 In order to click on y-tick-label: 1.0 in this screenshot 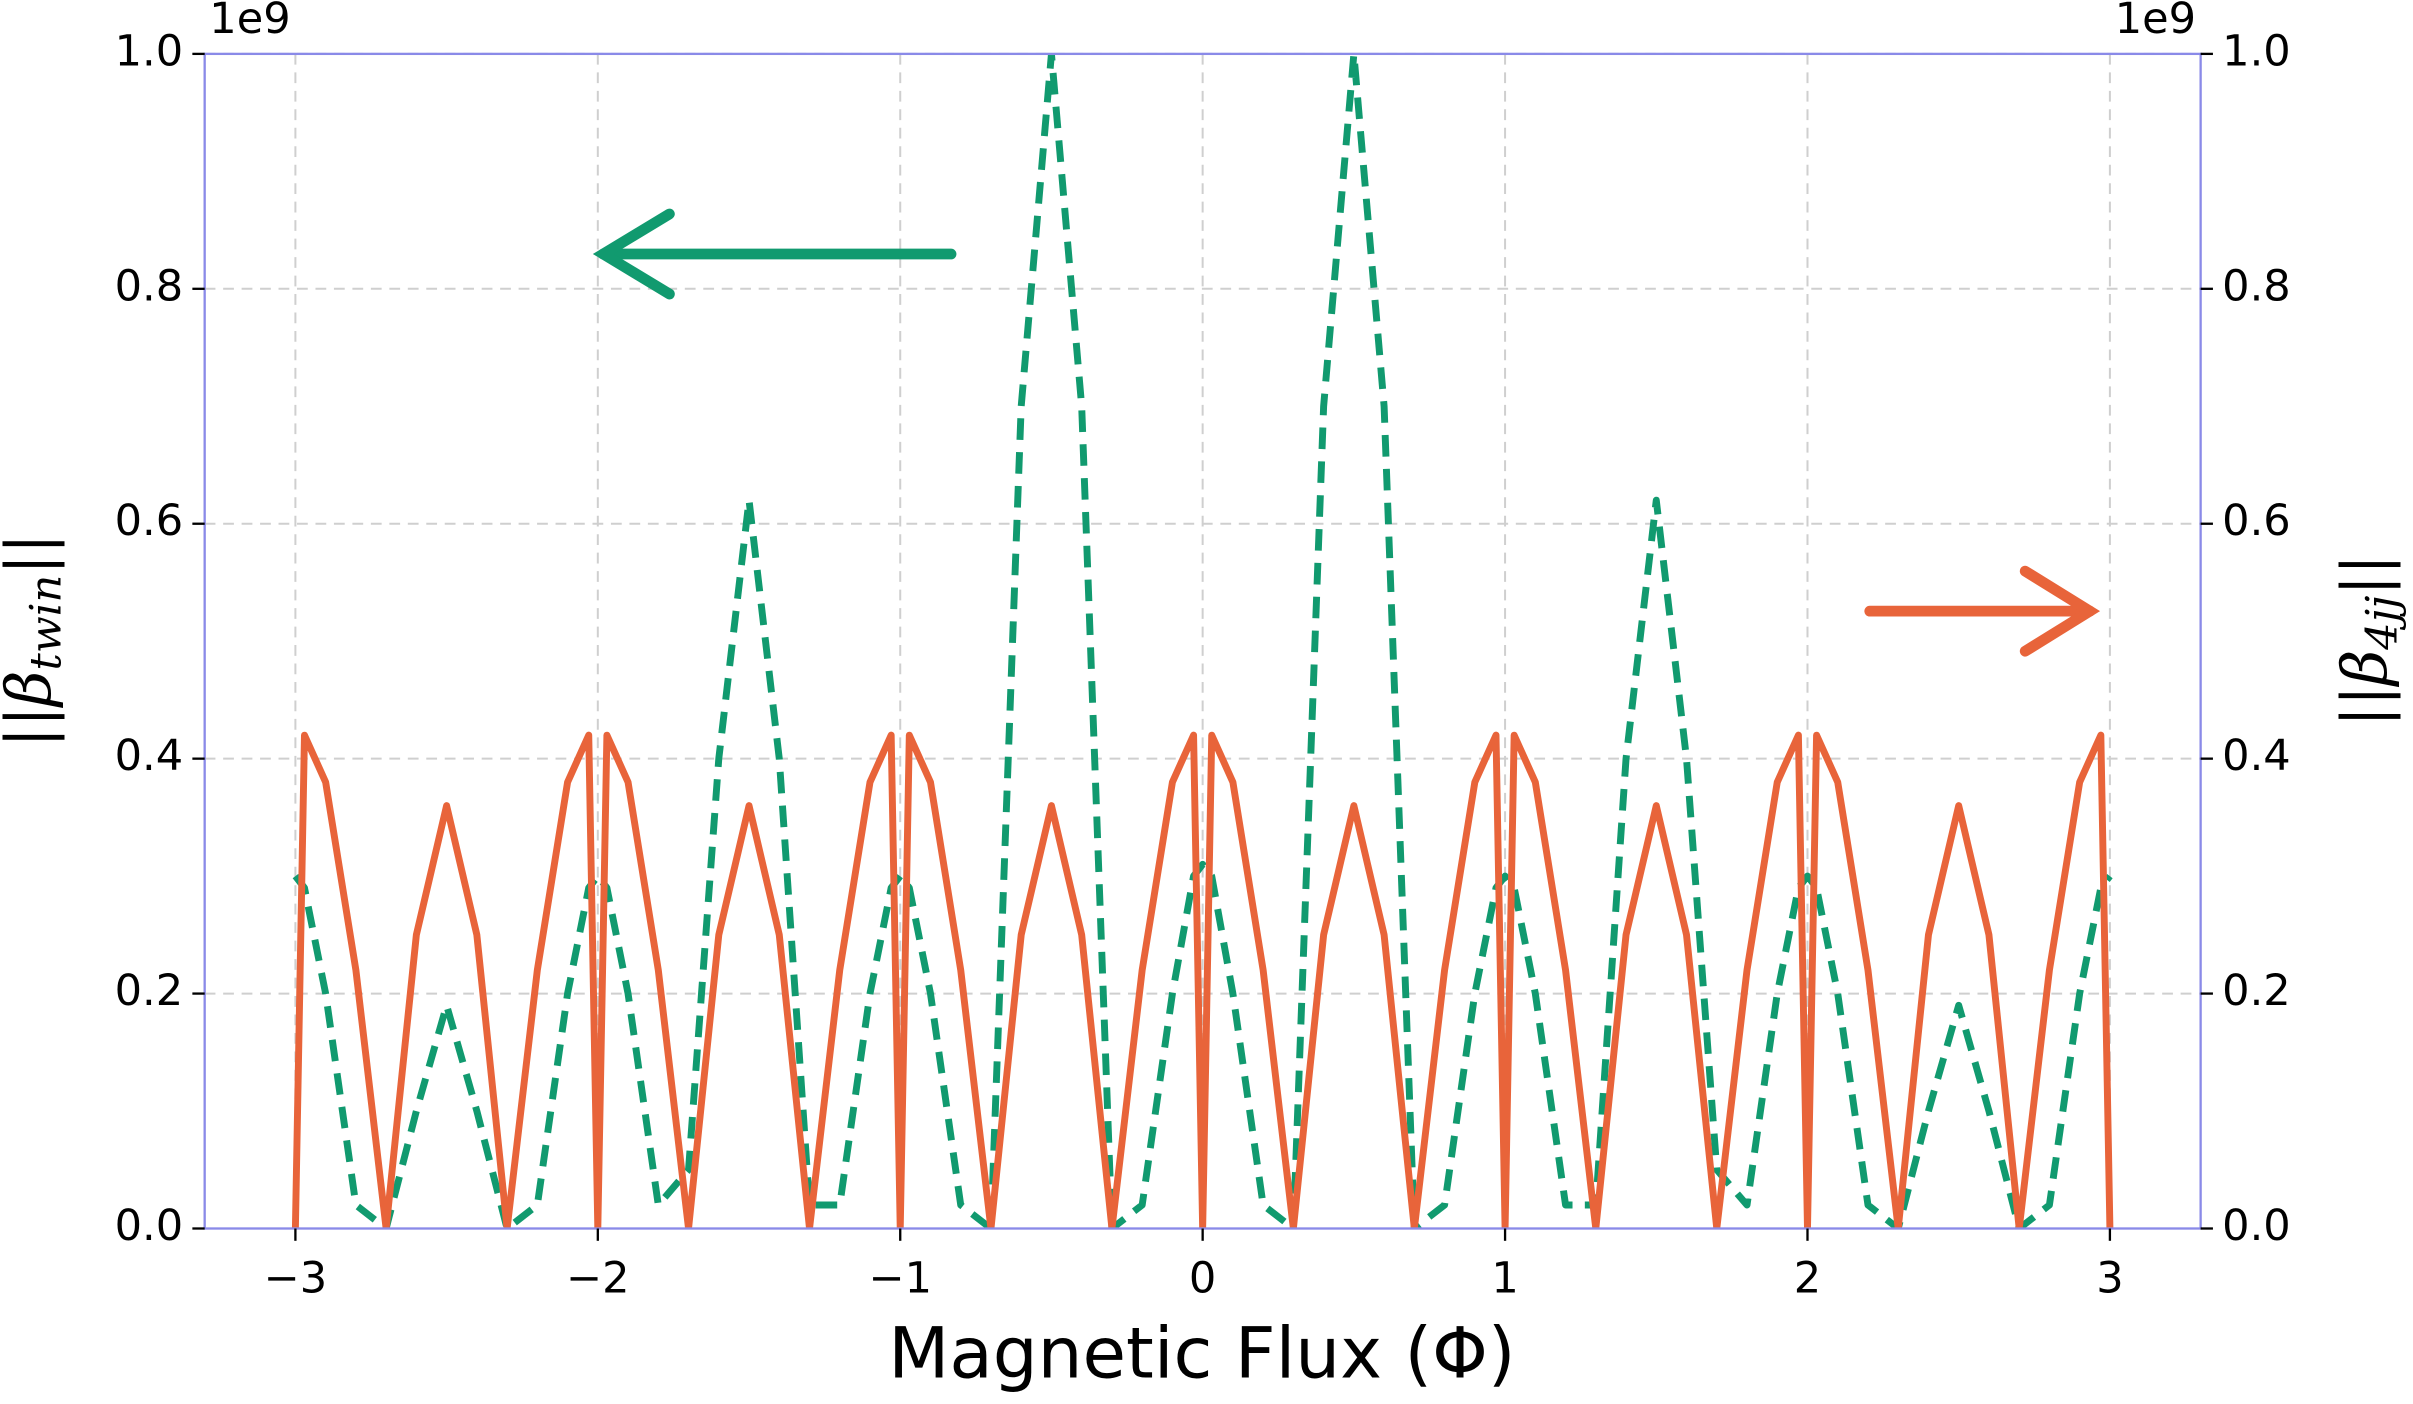, I will do `click(149, 51)`.